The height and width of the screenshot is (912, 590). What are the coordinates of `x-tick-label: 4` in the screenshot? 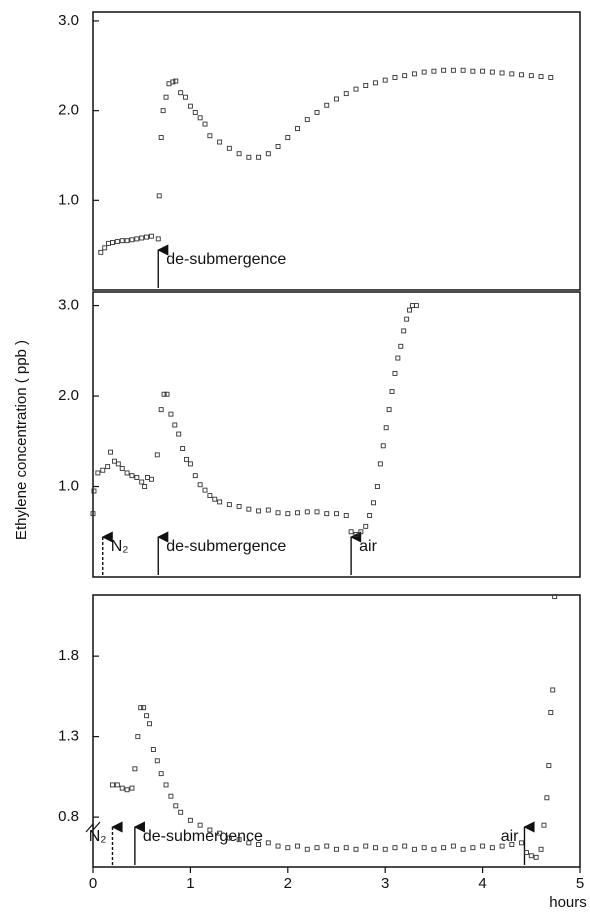 It's located at (482, 883).